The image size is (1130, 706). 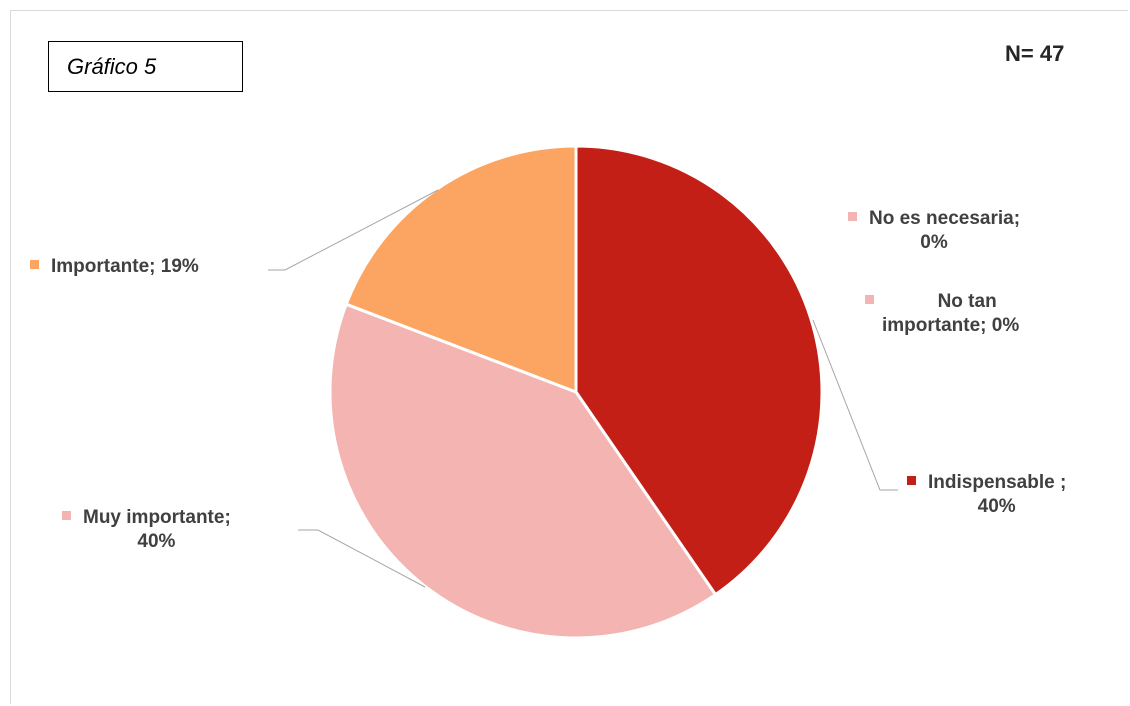 I want to click on leader-line-indispensable, so click(x=855, y=405).